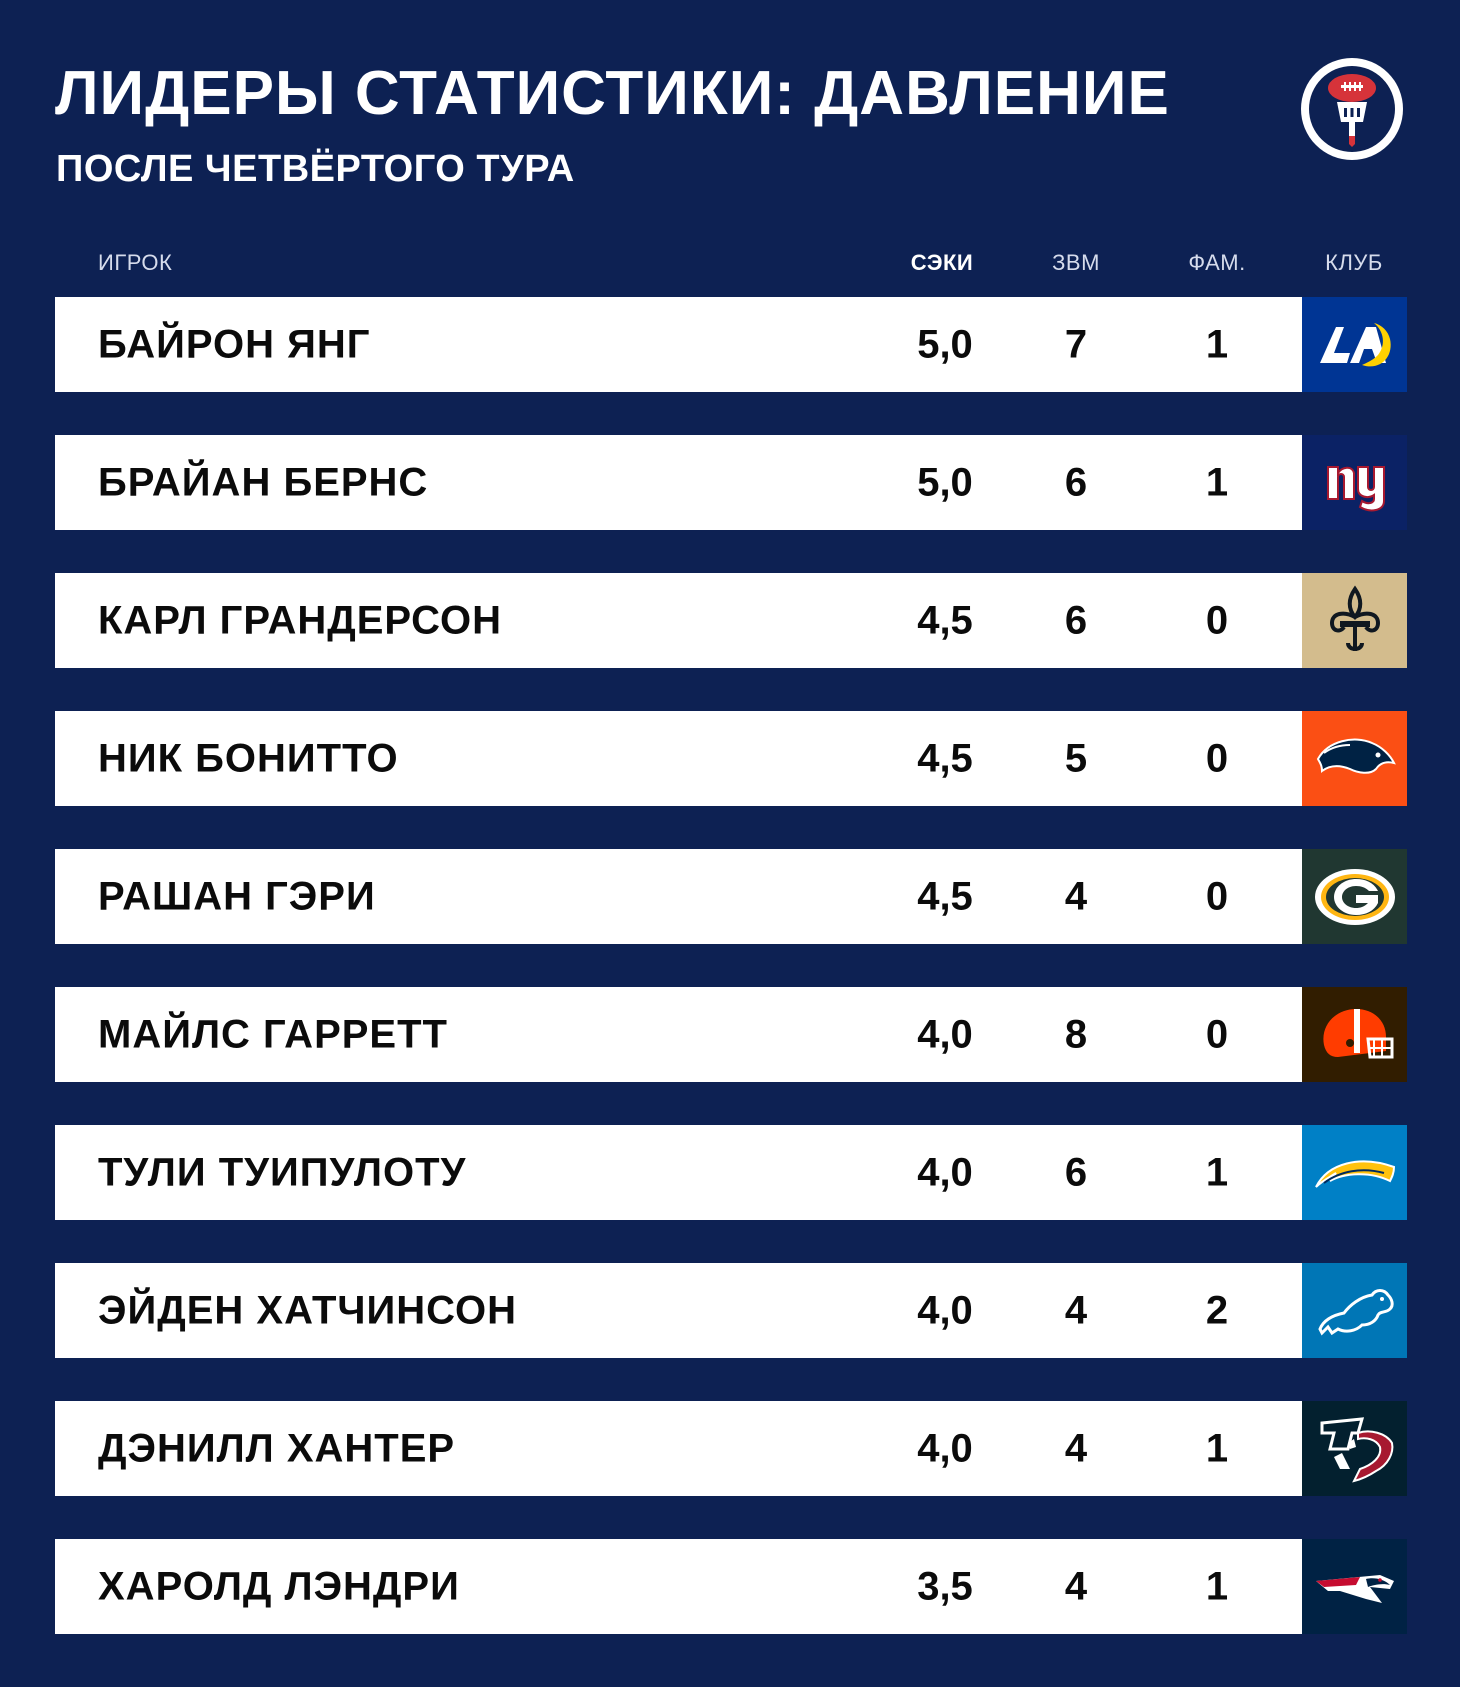  I want to click on fumbles-value: 2, so click(1217, 1310).